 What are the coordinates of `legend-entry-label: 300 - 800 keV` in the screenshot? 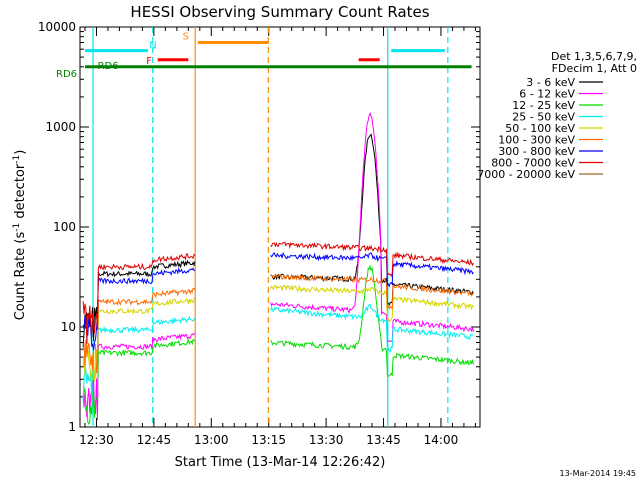 It's located at (536, 151).